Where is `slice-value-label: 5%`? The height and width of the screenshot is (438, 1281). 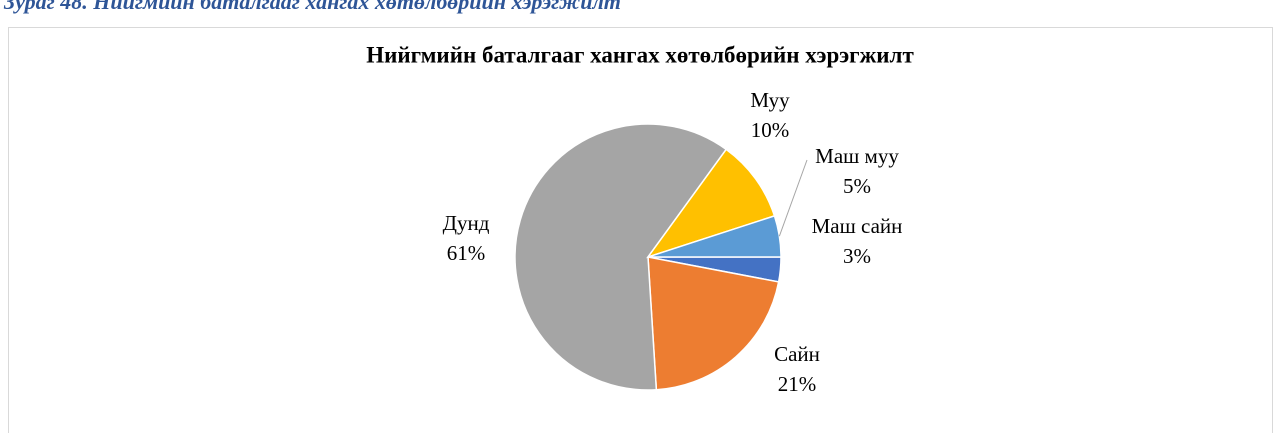
slice-value-label: 5% is located at coordinates (857, 186).